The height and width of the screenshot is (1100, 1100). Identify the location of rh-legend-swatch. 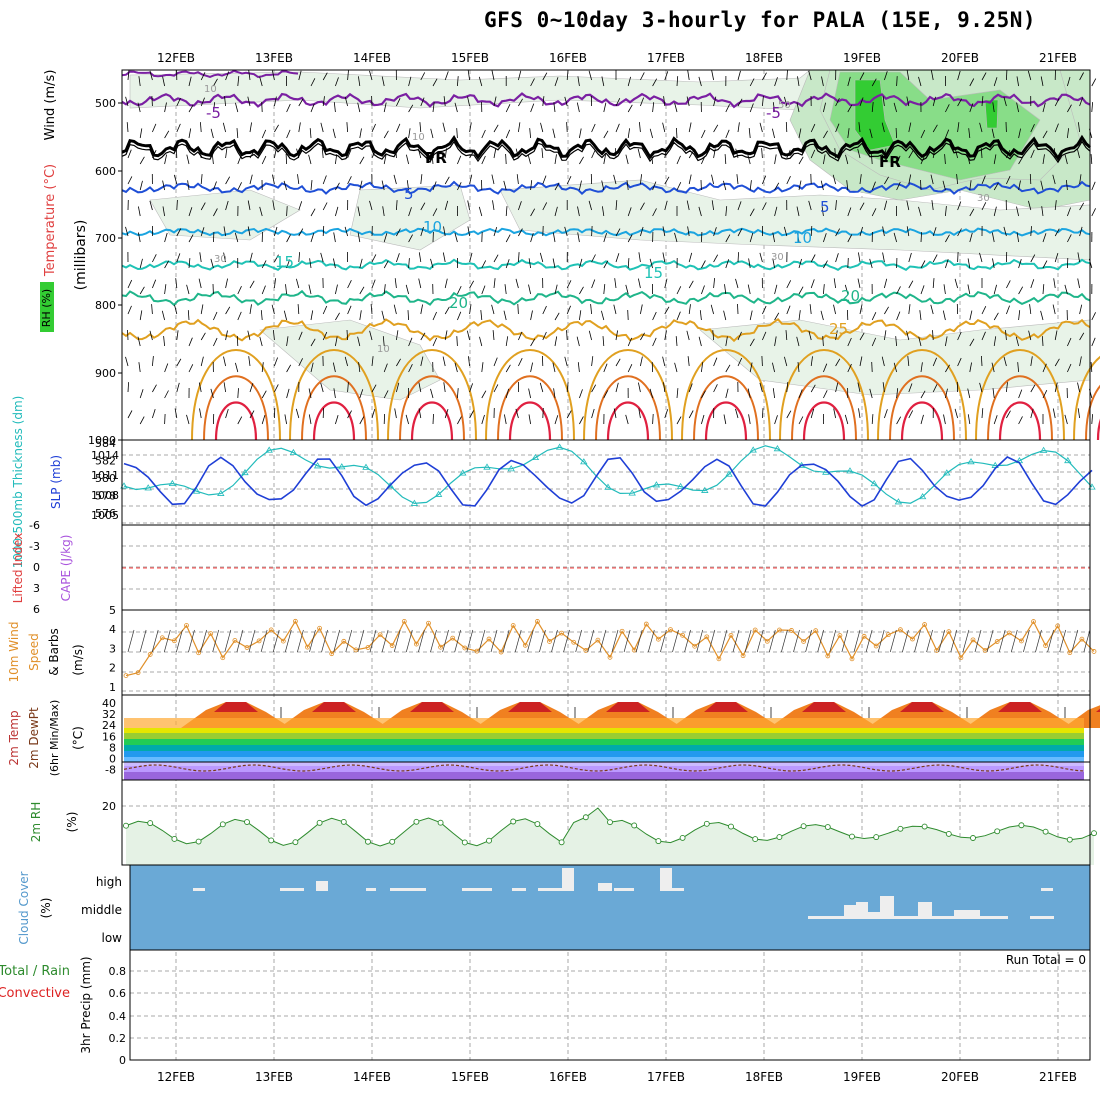
(47, 307).